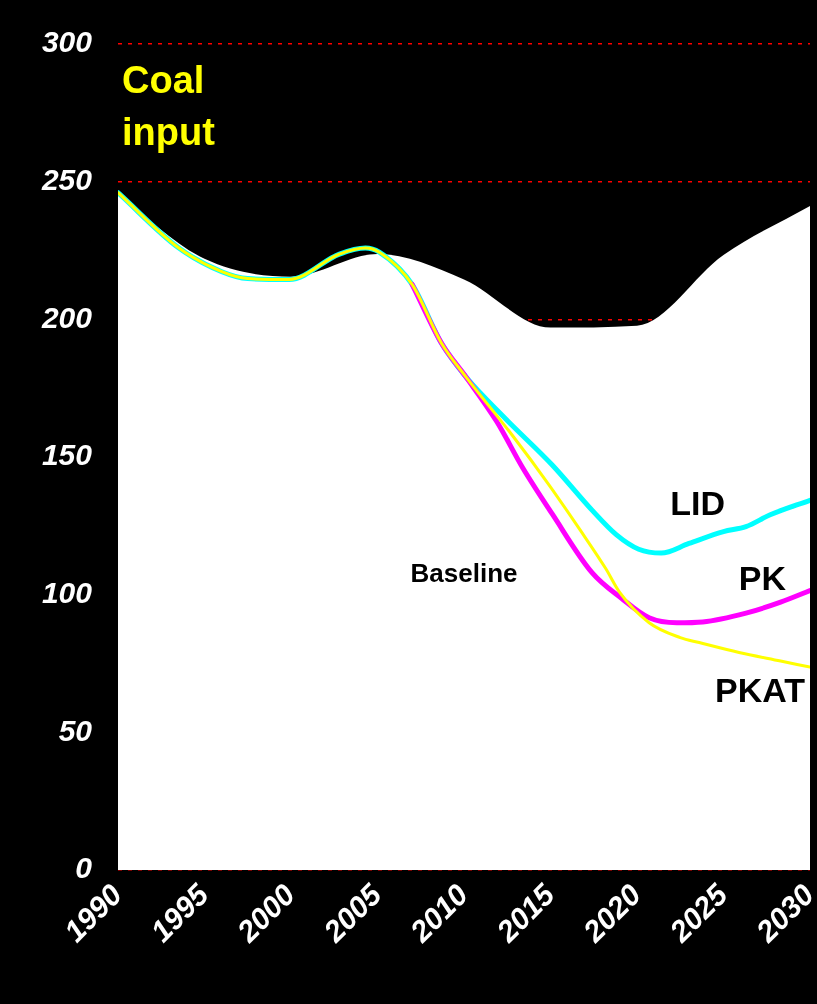 This screenshot has width=817, height=1004. What do you see at coordinates (75, 730) in the screenshot?
I see `y-tick-label: 50` at bounding box center [75, 730].